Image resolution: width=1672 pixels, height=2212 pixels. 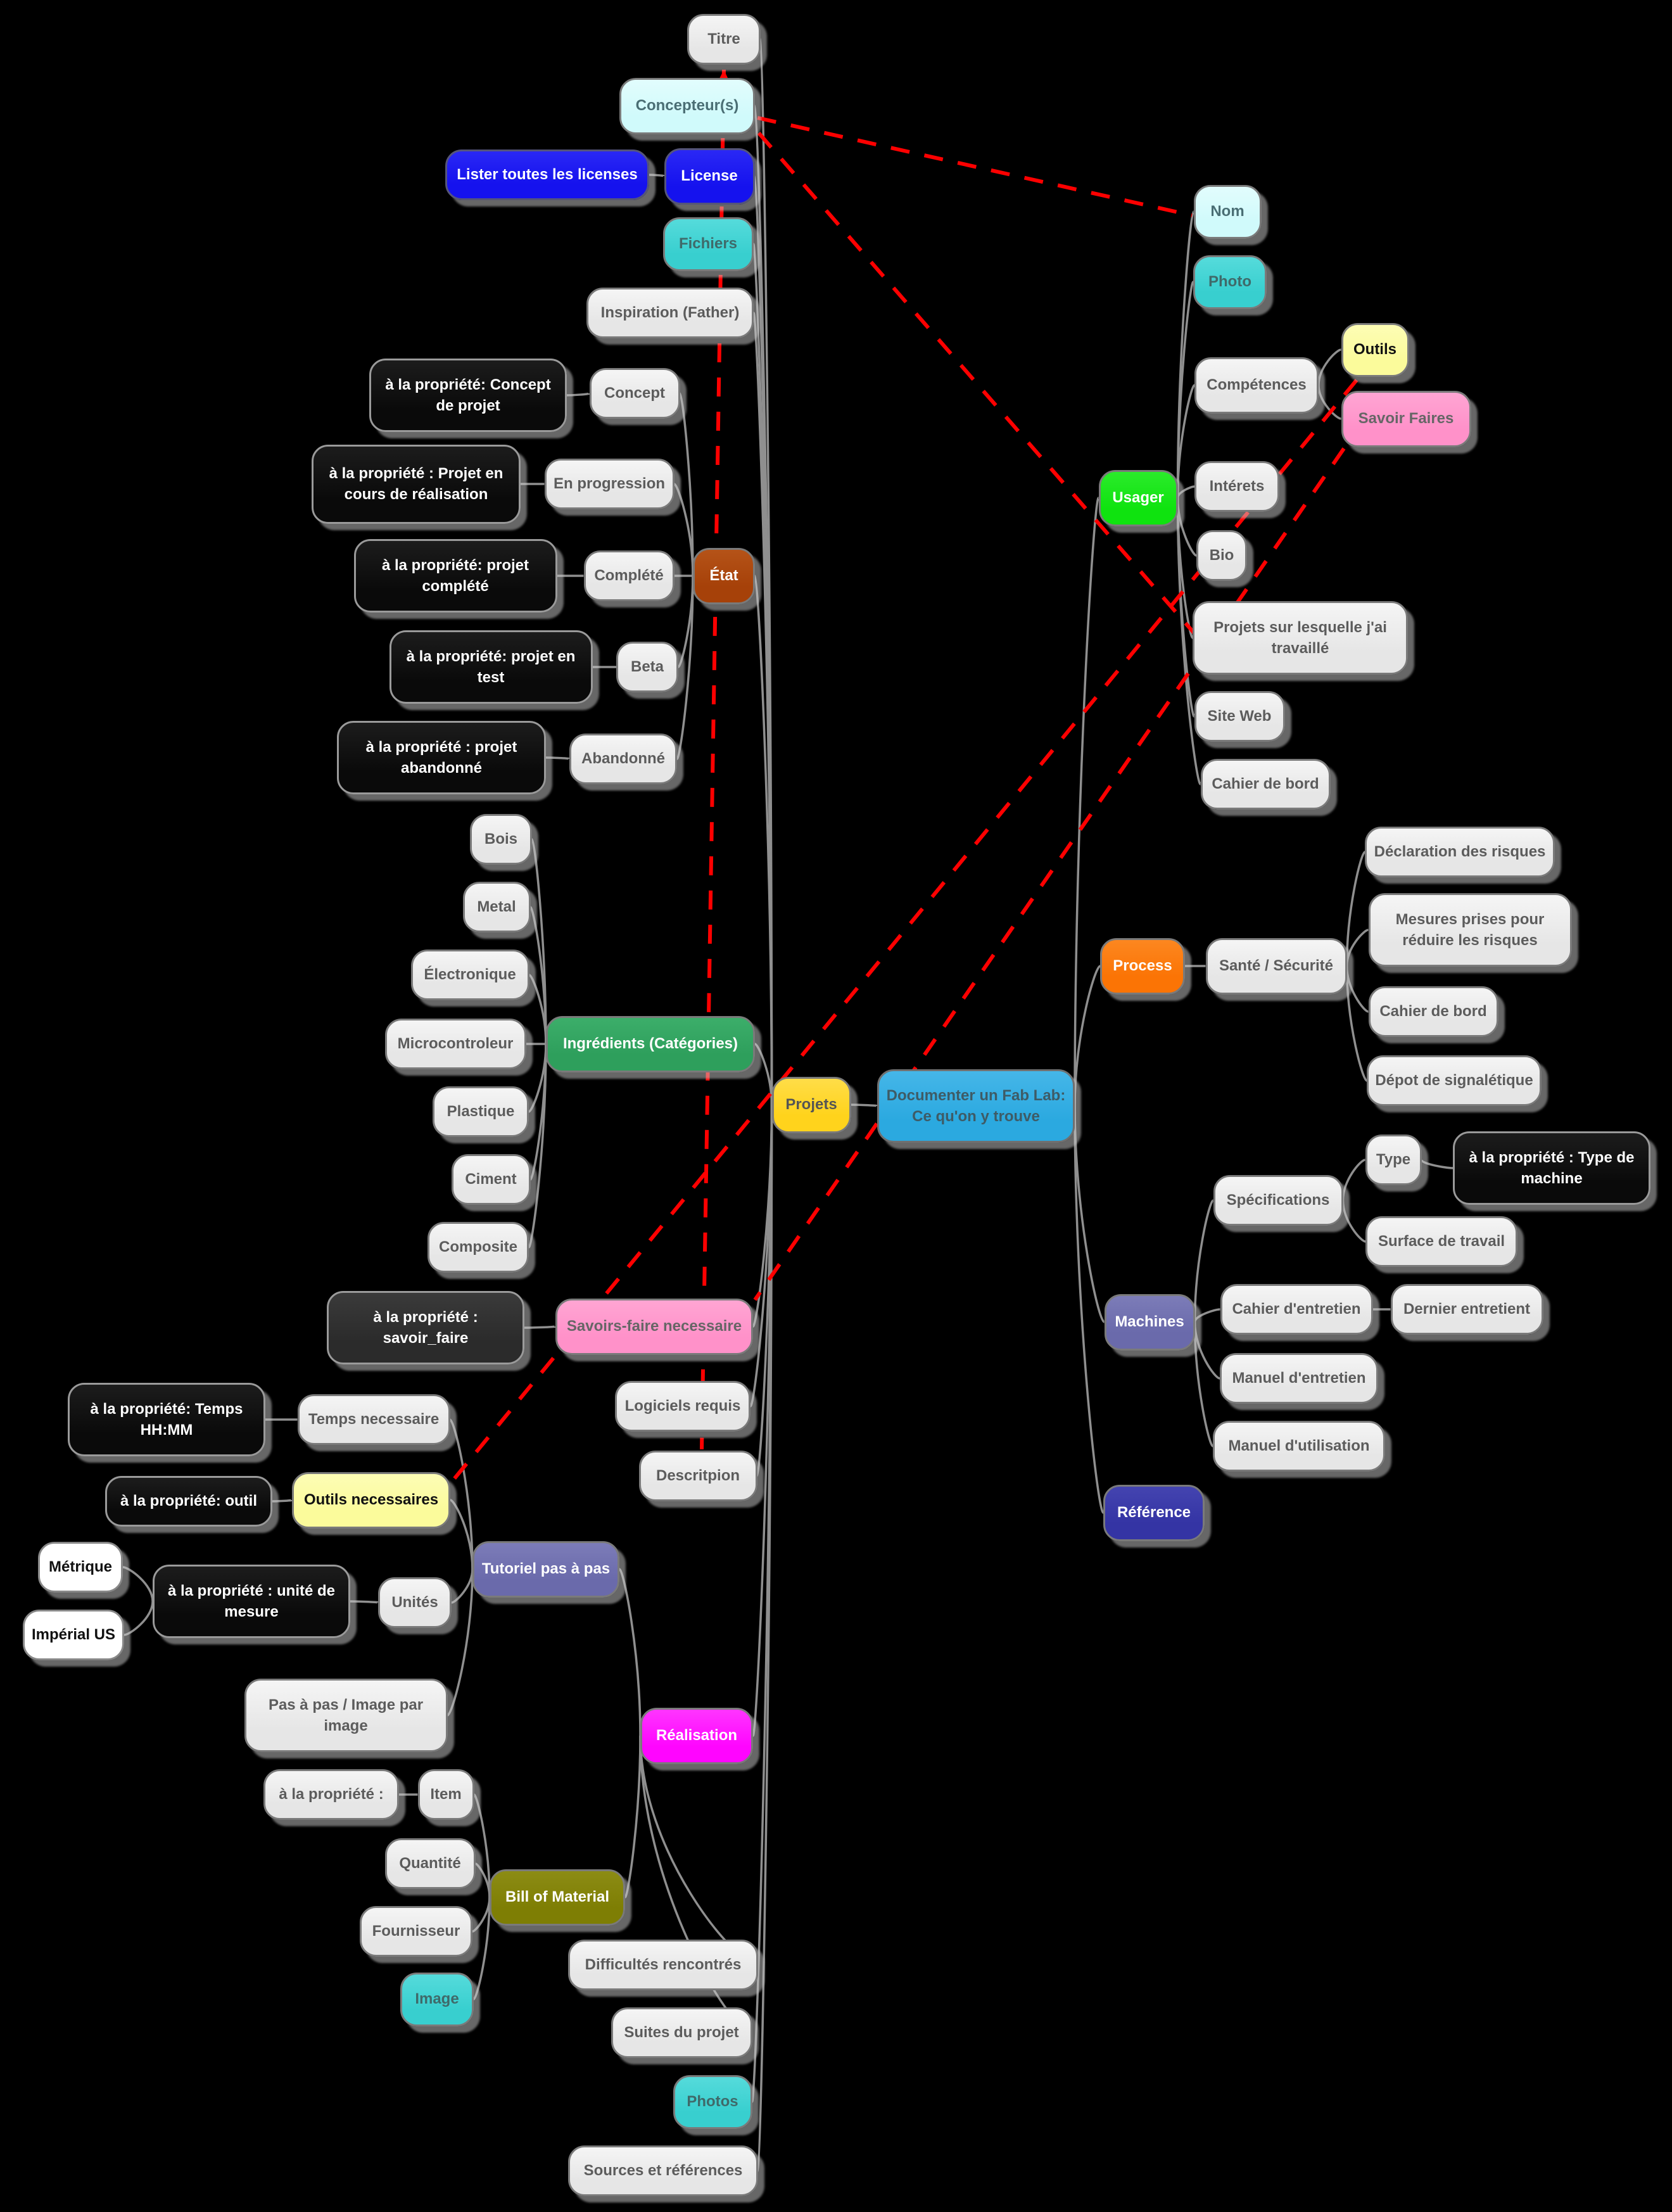 What do you see at coordinates (1299, 1378) in the screenshot?
I see `node-manuel_entretien: Manuel d'entretien` at bounding box center [1299, 1378].